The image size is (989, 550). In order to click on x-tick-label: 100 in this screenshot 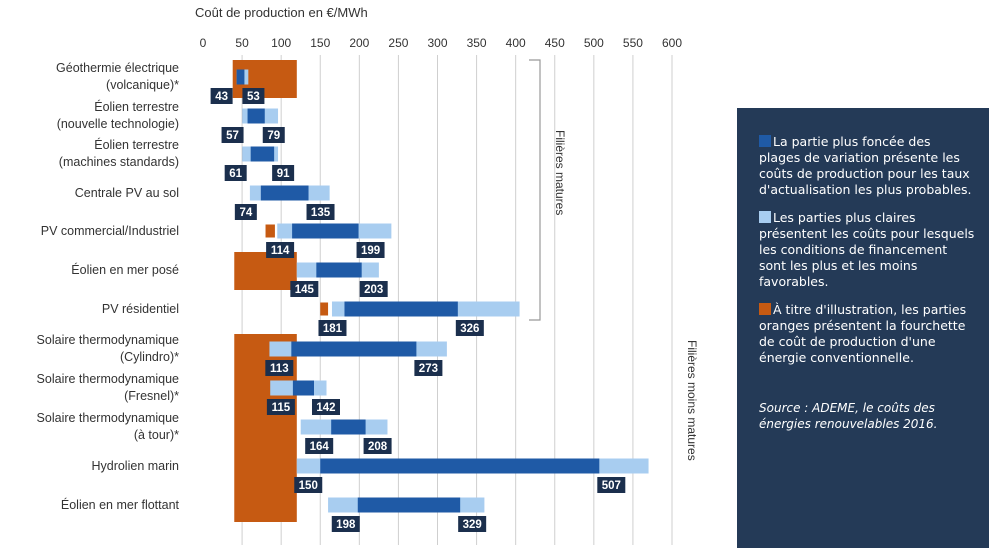, I will do `click(281, 43)`.